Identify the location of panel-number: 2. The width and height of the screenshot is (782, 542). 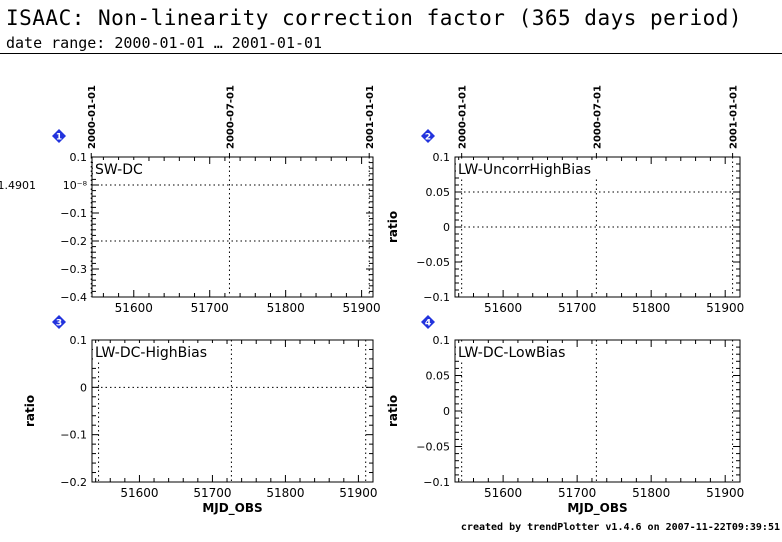
(428, 138).